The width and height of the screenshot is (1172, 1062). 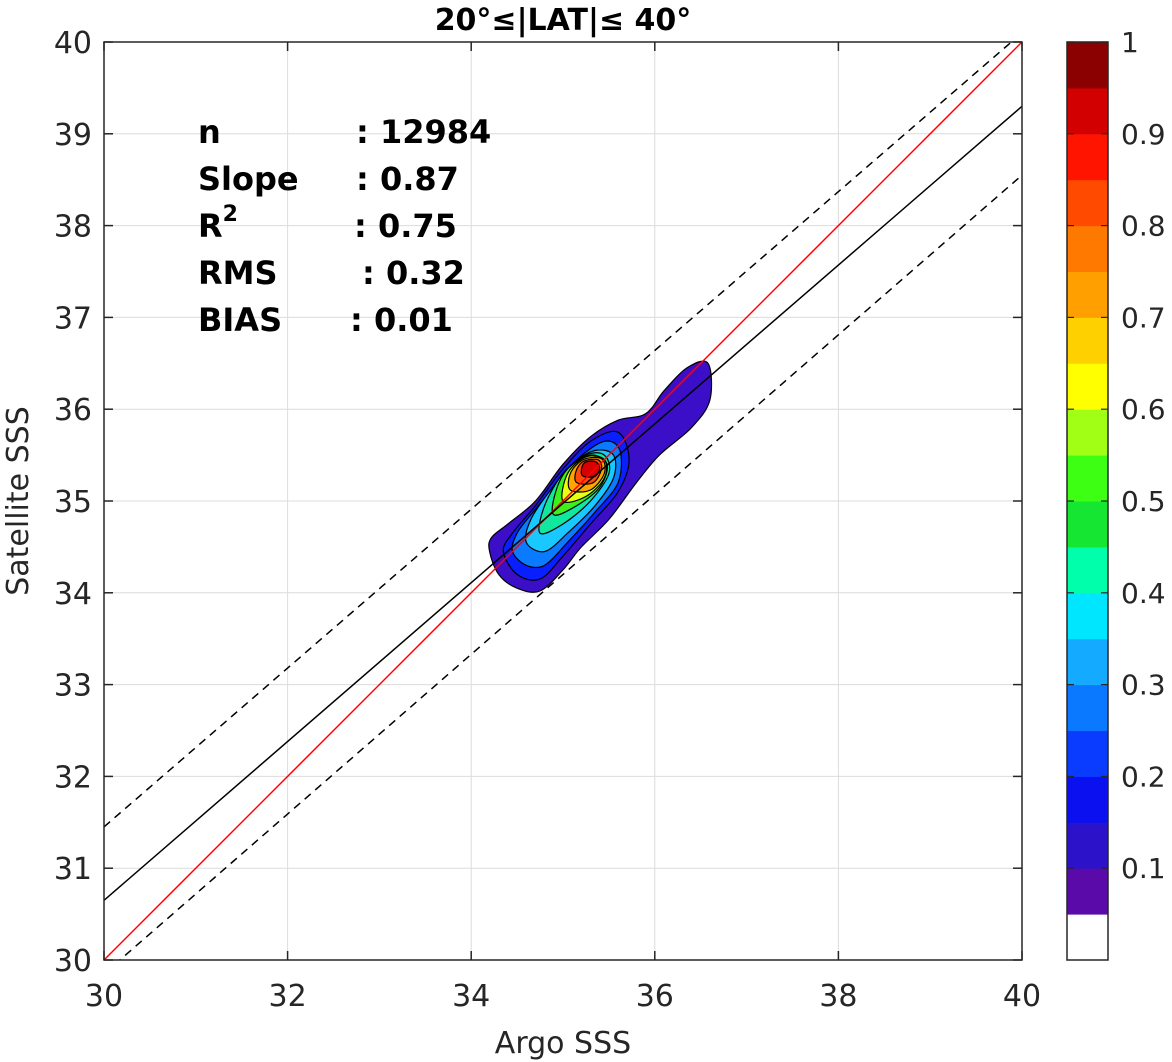 What do you see at coordinates (1116, 493) in the screenshot?
I see `colorbar: 1 0.9 0.8 0.7 0.6 0.5 0.4 0.3 0.2 0.1` at bounding box center [1116, 493].